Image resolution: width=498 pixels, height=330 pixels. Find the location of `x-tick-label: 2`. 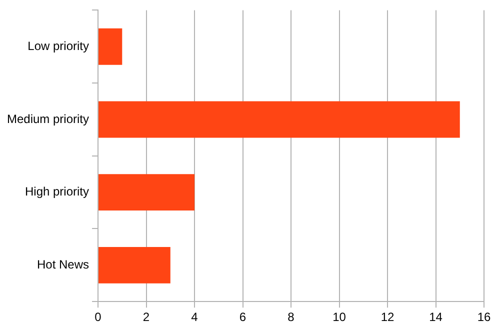

x-tick-label: 2 is located at coordinates (146, 317).